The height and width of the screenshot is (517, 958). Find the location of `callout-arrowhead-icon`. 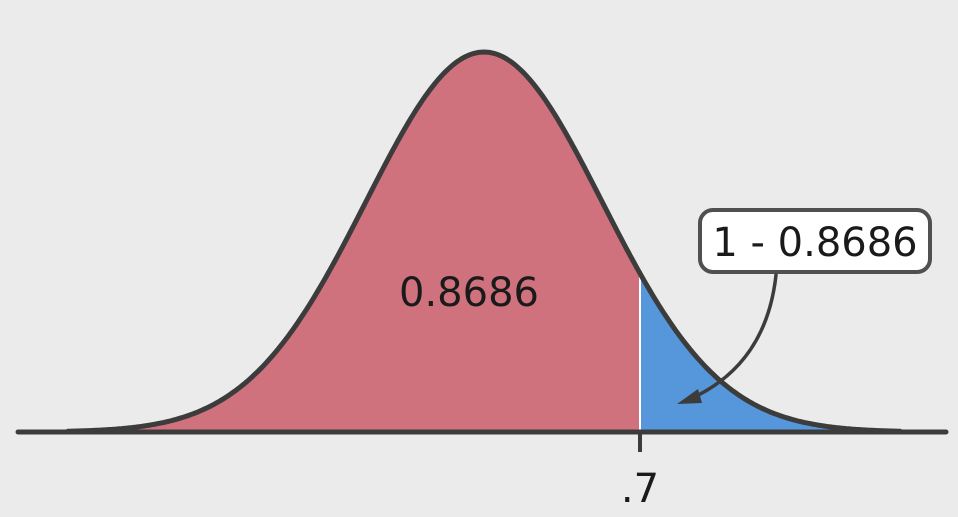

callout-arrowhead-icon is located at coordinates (689, 396).